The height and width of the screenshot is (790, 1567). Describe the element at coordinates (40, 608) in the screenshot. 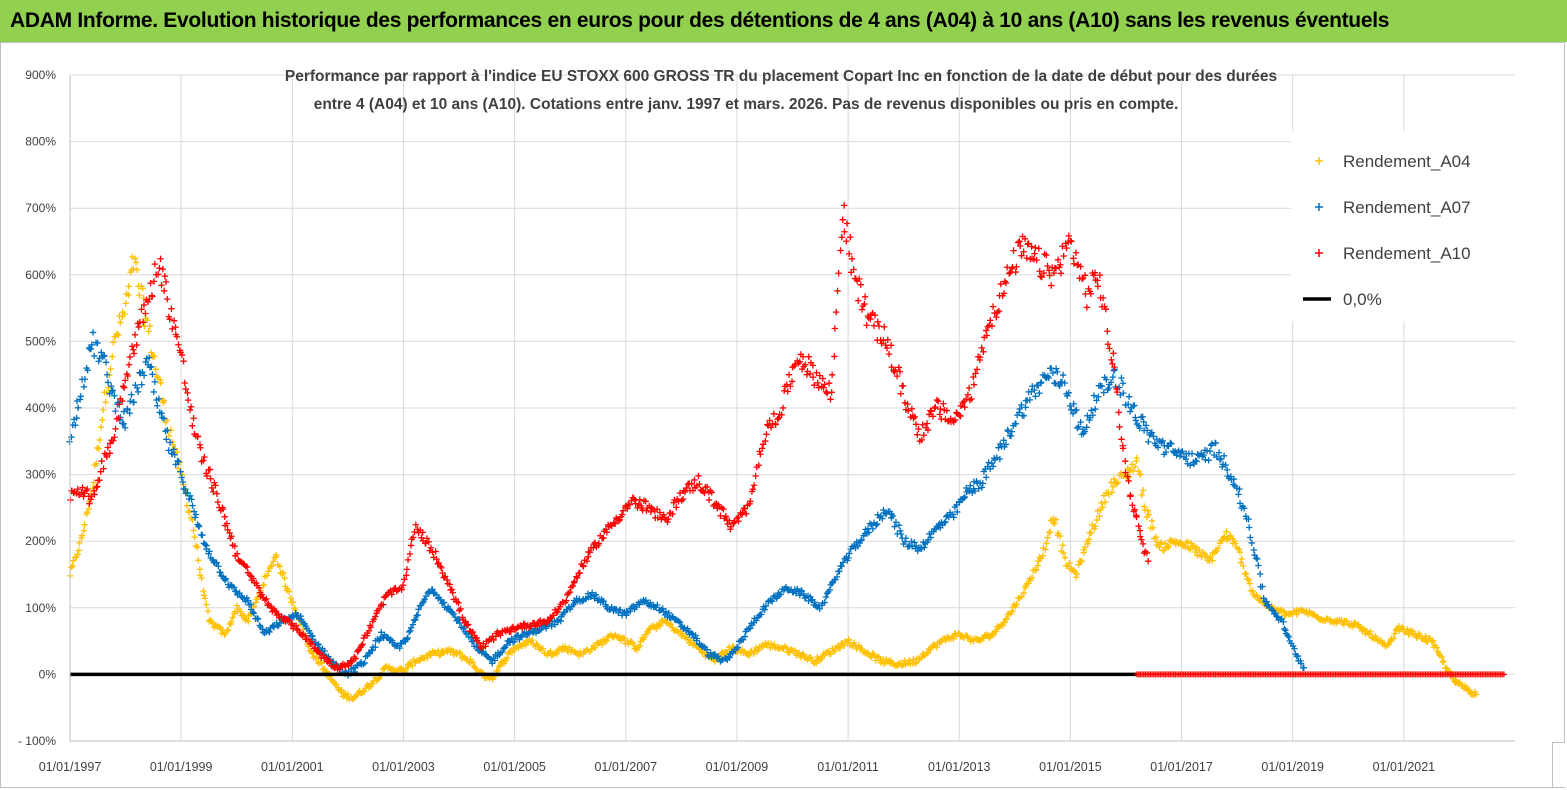

I see `y-tick-label: 100%` at that location.